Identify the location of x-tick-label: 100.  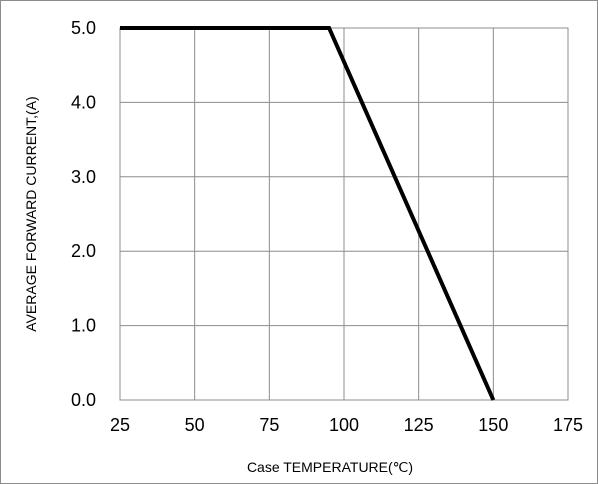
(344, 425).